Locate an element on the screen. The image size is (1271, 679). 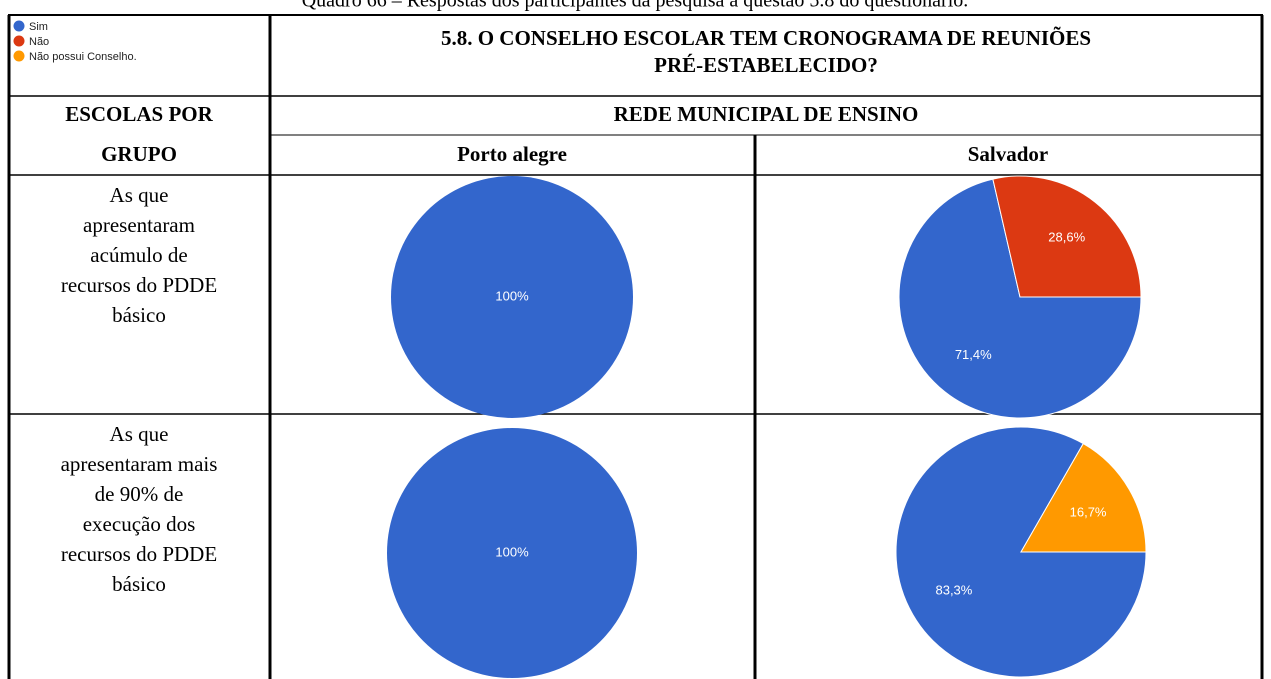
group-header: GRUPO is located at coordinates (139, 154).